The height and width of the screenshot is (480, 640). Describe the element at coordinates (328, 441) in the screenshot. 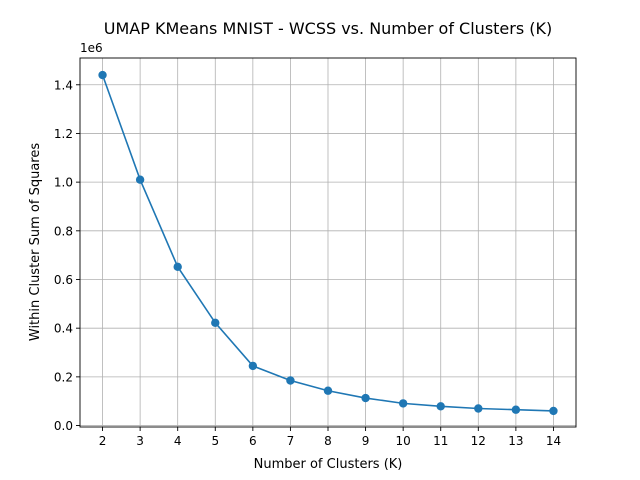

I see `x-tick-label: 8` at that location.